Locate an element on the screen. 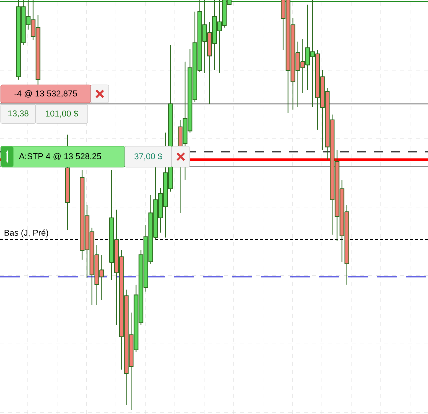 This screenshot has height=414, width=428. annotation: 13,38 is located at coordinates (18, 114).